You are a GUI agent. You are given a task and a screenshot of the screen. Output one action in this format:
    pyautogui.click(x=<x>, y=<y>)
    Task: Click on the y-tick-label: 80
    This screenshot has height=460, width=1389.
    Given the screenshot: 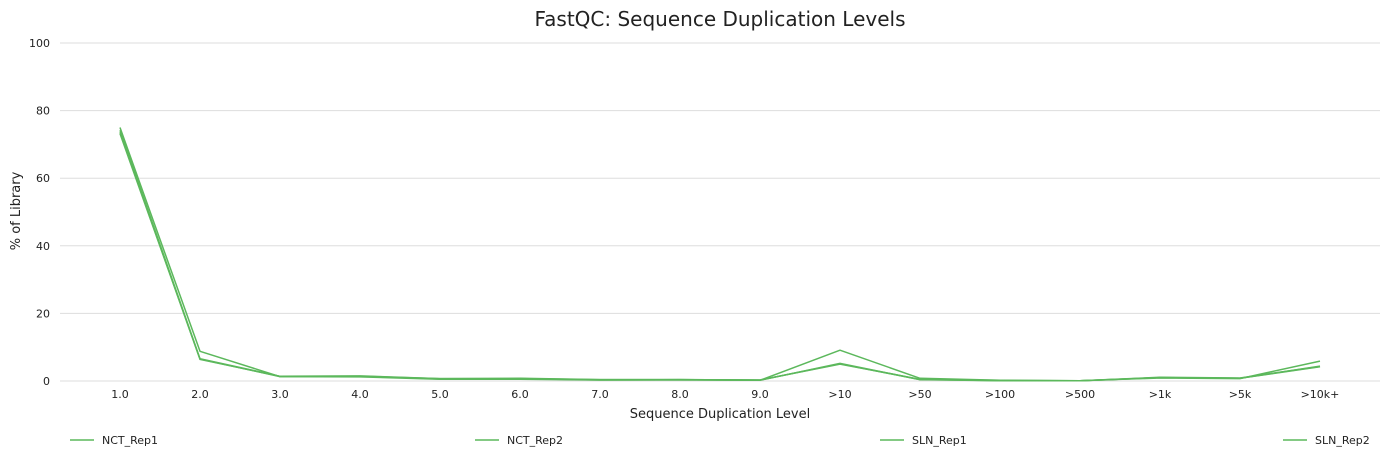 What is the action you would take?
    pyautogui.click(x=43, y=111)
    